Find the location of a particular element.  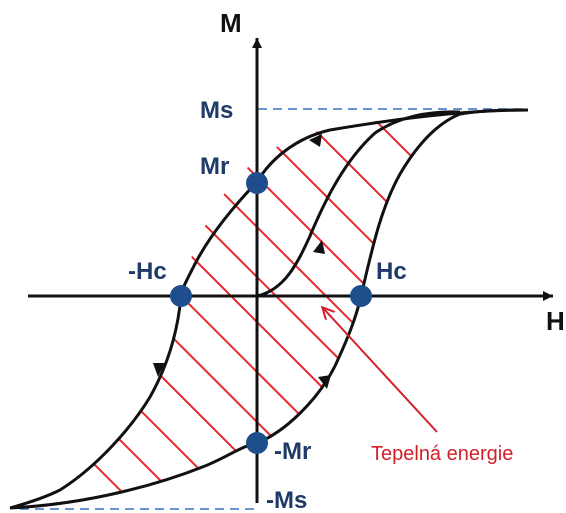

initial-magnetization-curve is located at coordinates (358, 204).